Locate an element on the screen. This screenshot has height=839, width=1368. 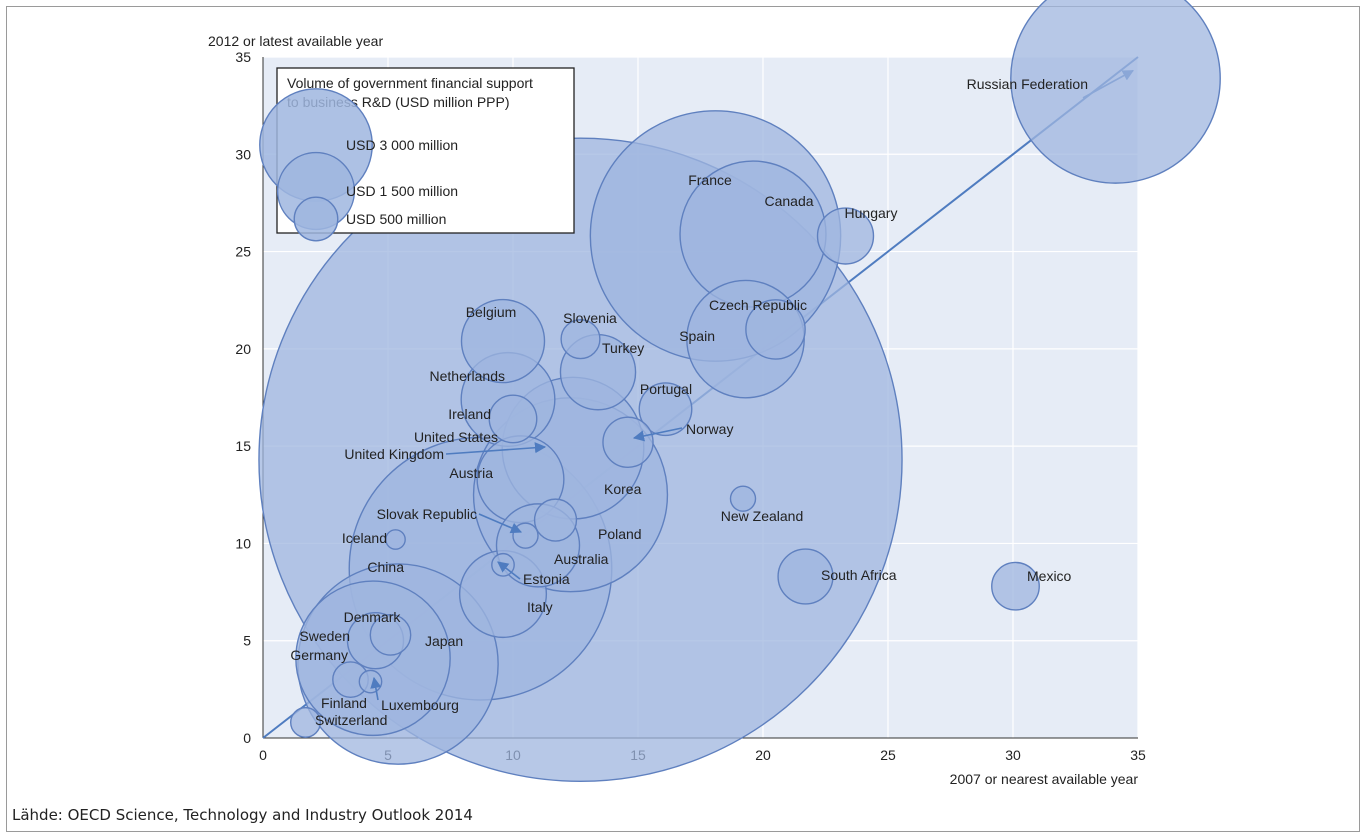
label-canada: Canada is located at coordinates (788, 201).